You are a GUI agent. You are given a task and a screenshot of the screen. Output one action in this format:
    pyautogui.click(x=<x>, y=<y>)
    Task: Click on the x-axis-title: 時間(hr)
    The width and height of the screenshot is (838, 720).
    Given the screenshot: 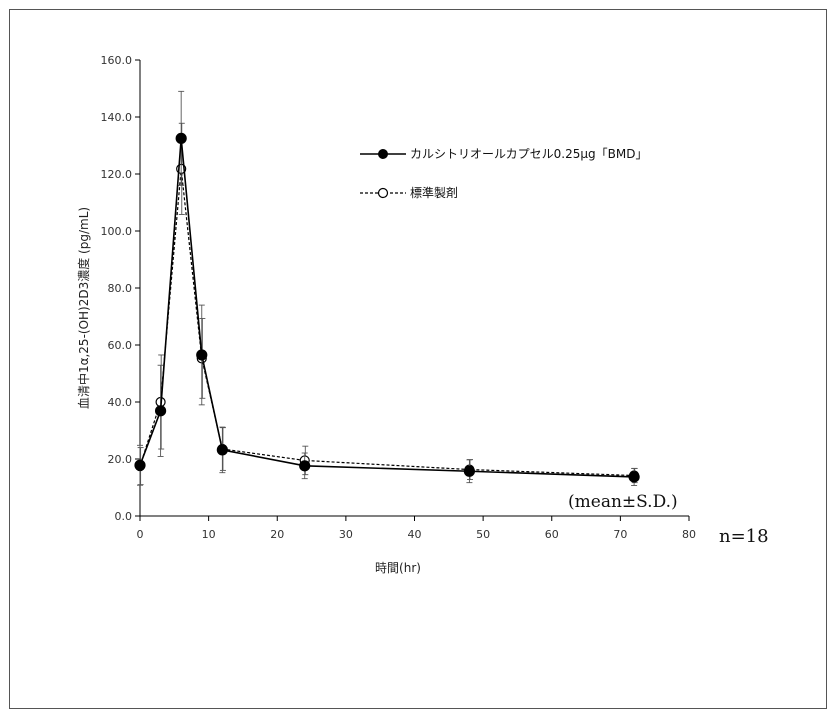 What is the action you would take?
    pyautogui.click(x=398, y=568)
    